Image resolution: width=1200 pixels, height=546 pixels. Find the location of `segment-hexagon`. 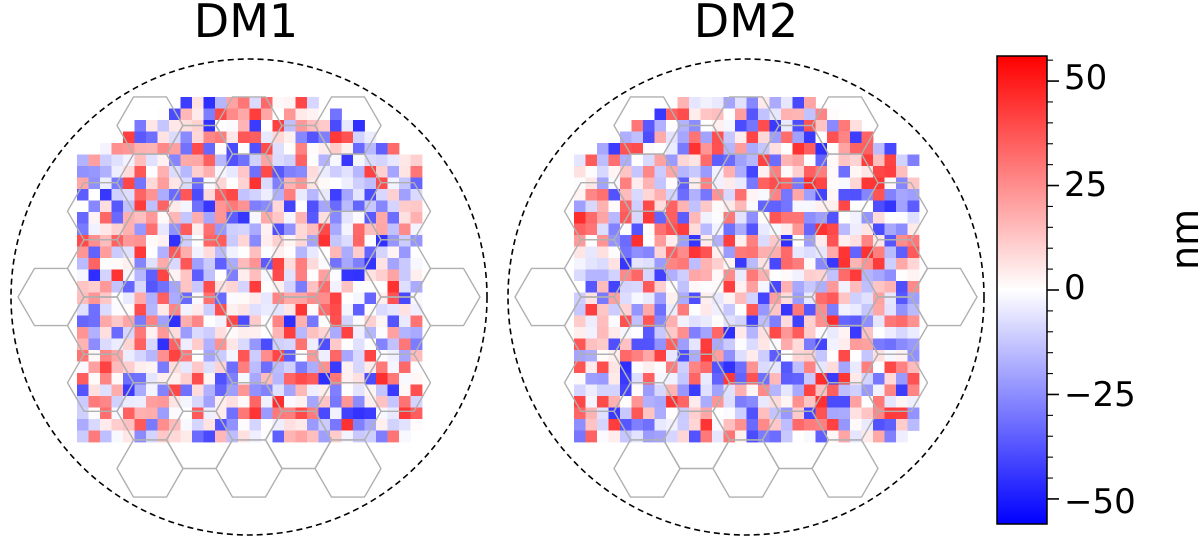

segment-hexagon is located at coordinates (51, 297).